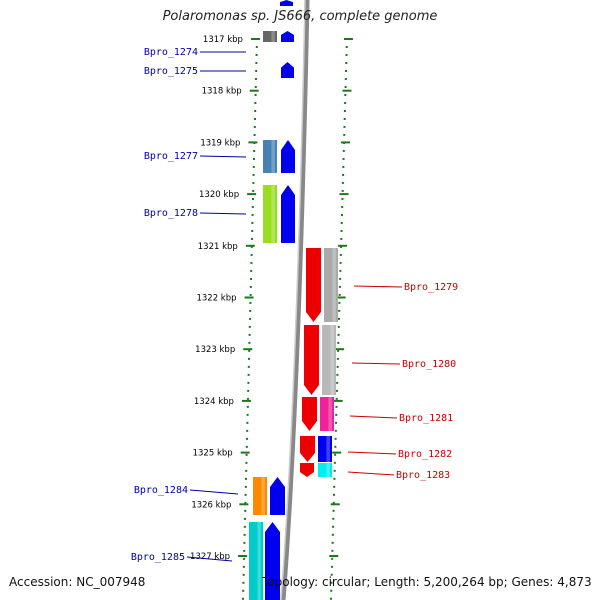  What do you see at coordinates (431, 287) in the screenshot?
I see `gene-label-bpro-1279: Bpro_1279` at bounding box center [431, 287].